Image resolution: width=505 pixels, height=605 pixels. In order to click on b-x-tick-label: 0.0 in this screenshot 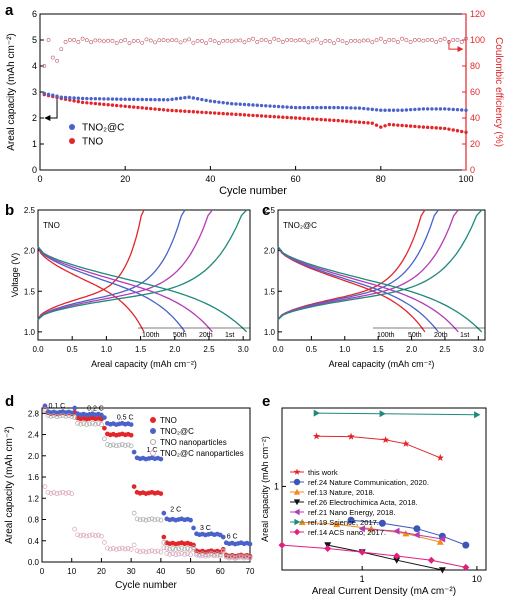, I will do `click(38, 349)`.